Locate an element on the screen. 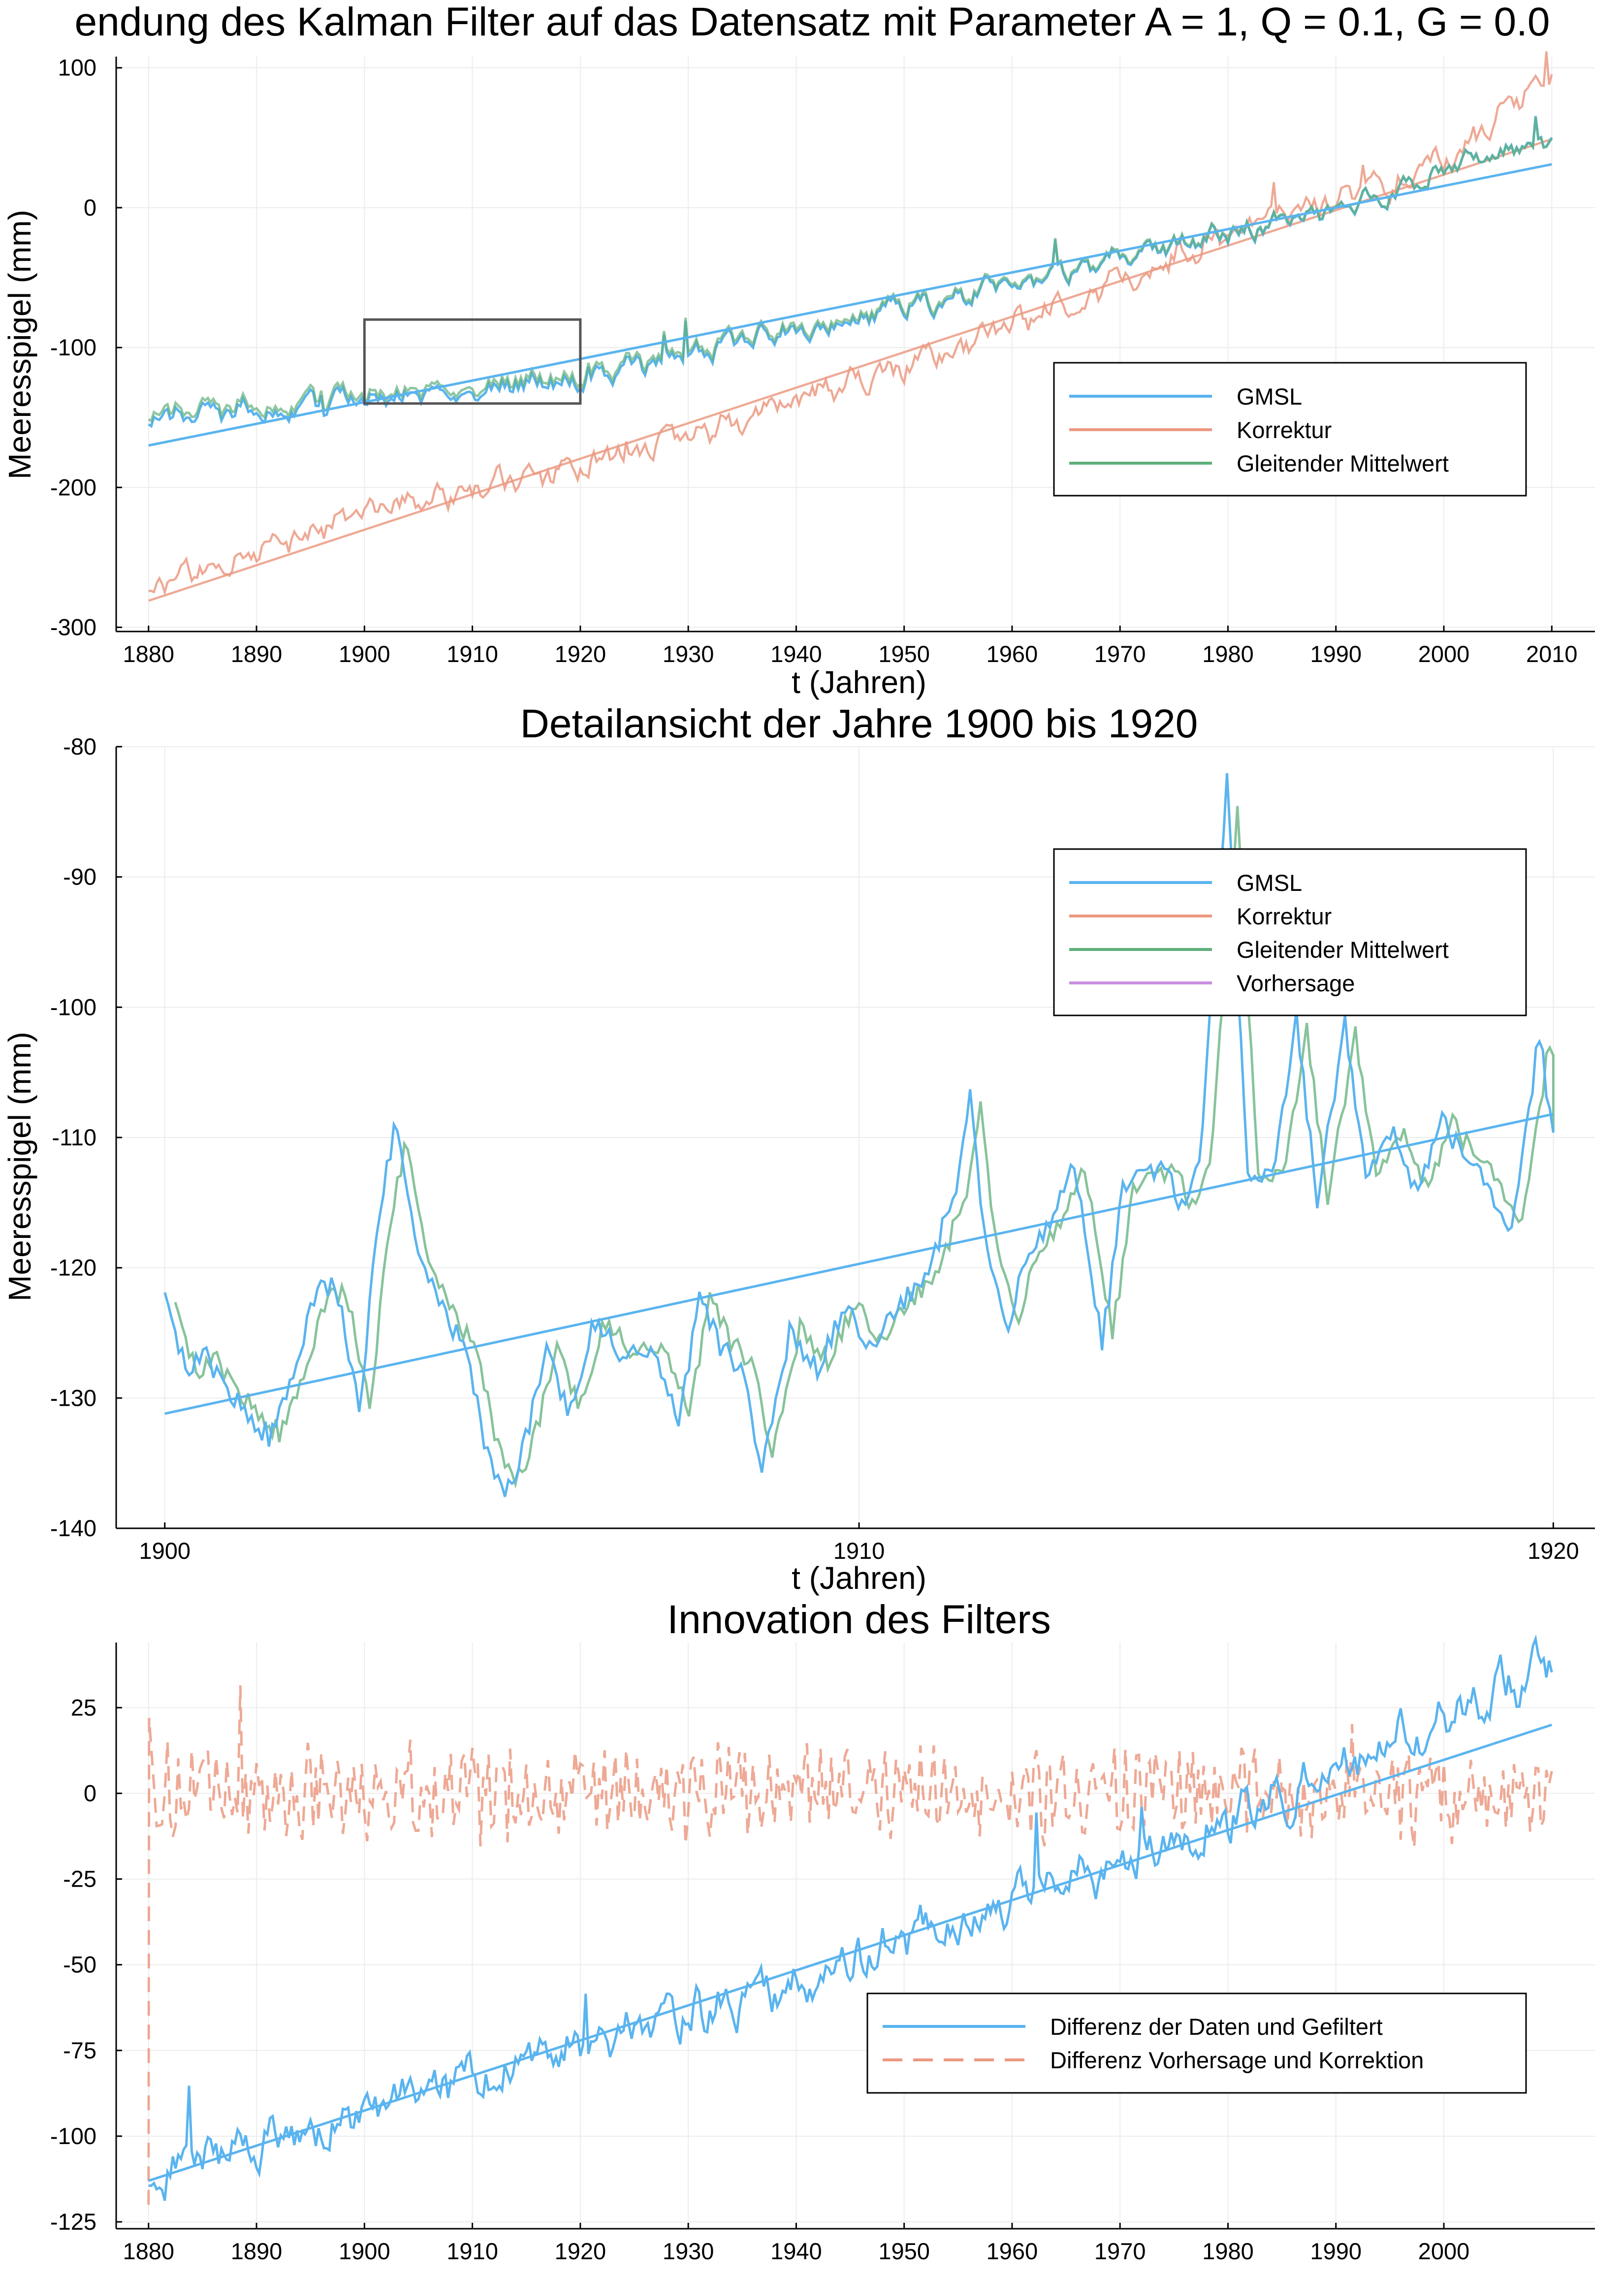 This screenshot has width=1624, height=2274. p3-xtick-label-1960: 1960 is located at coordinates (1012, 2251).